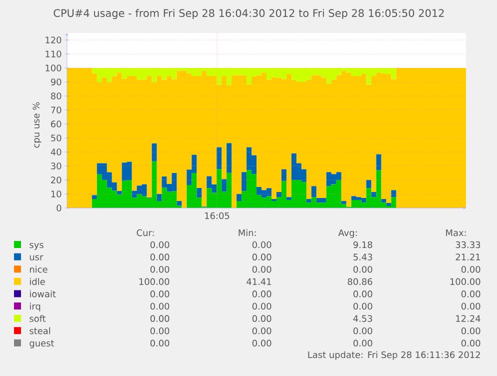  Describe the element at coordinates (56, 194) in the screenshot. I see `y-tick-label: 10` at that location.